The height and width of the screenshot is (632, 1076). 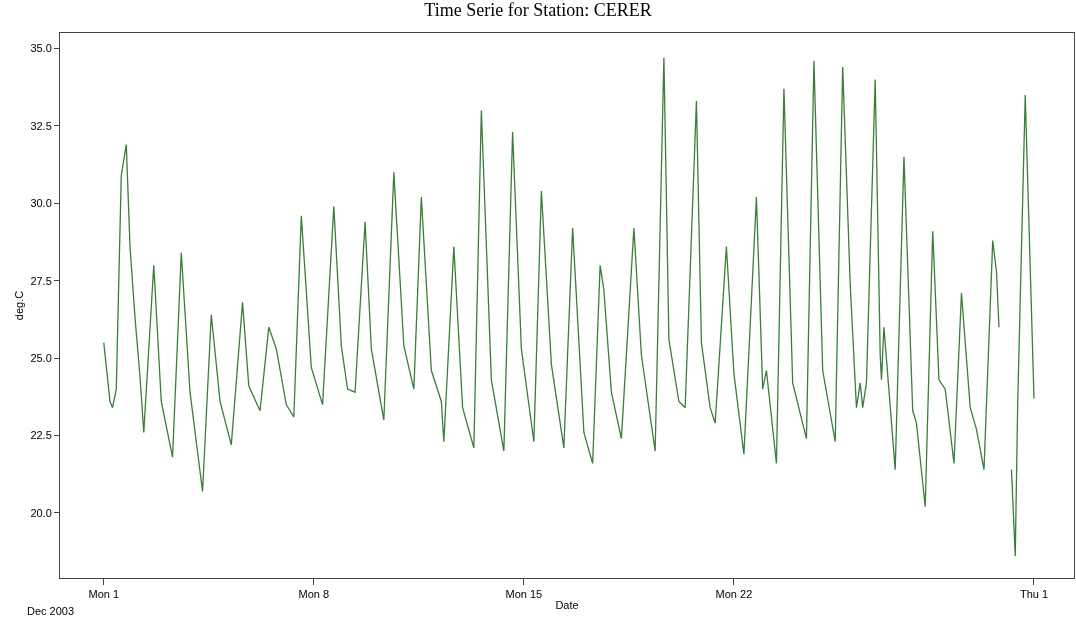 What do you see at coordinates (41, 280) in the screenshot?
I see `y-tick-label: 27.5` at bounding box center [41, 280].